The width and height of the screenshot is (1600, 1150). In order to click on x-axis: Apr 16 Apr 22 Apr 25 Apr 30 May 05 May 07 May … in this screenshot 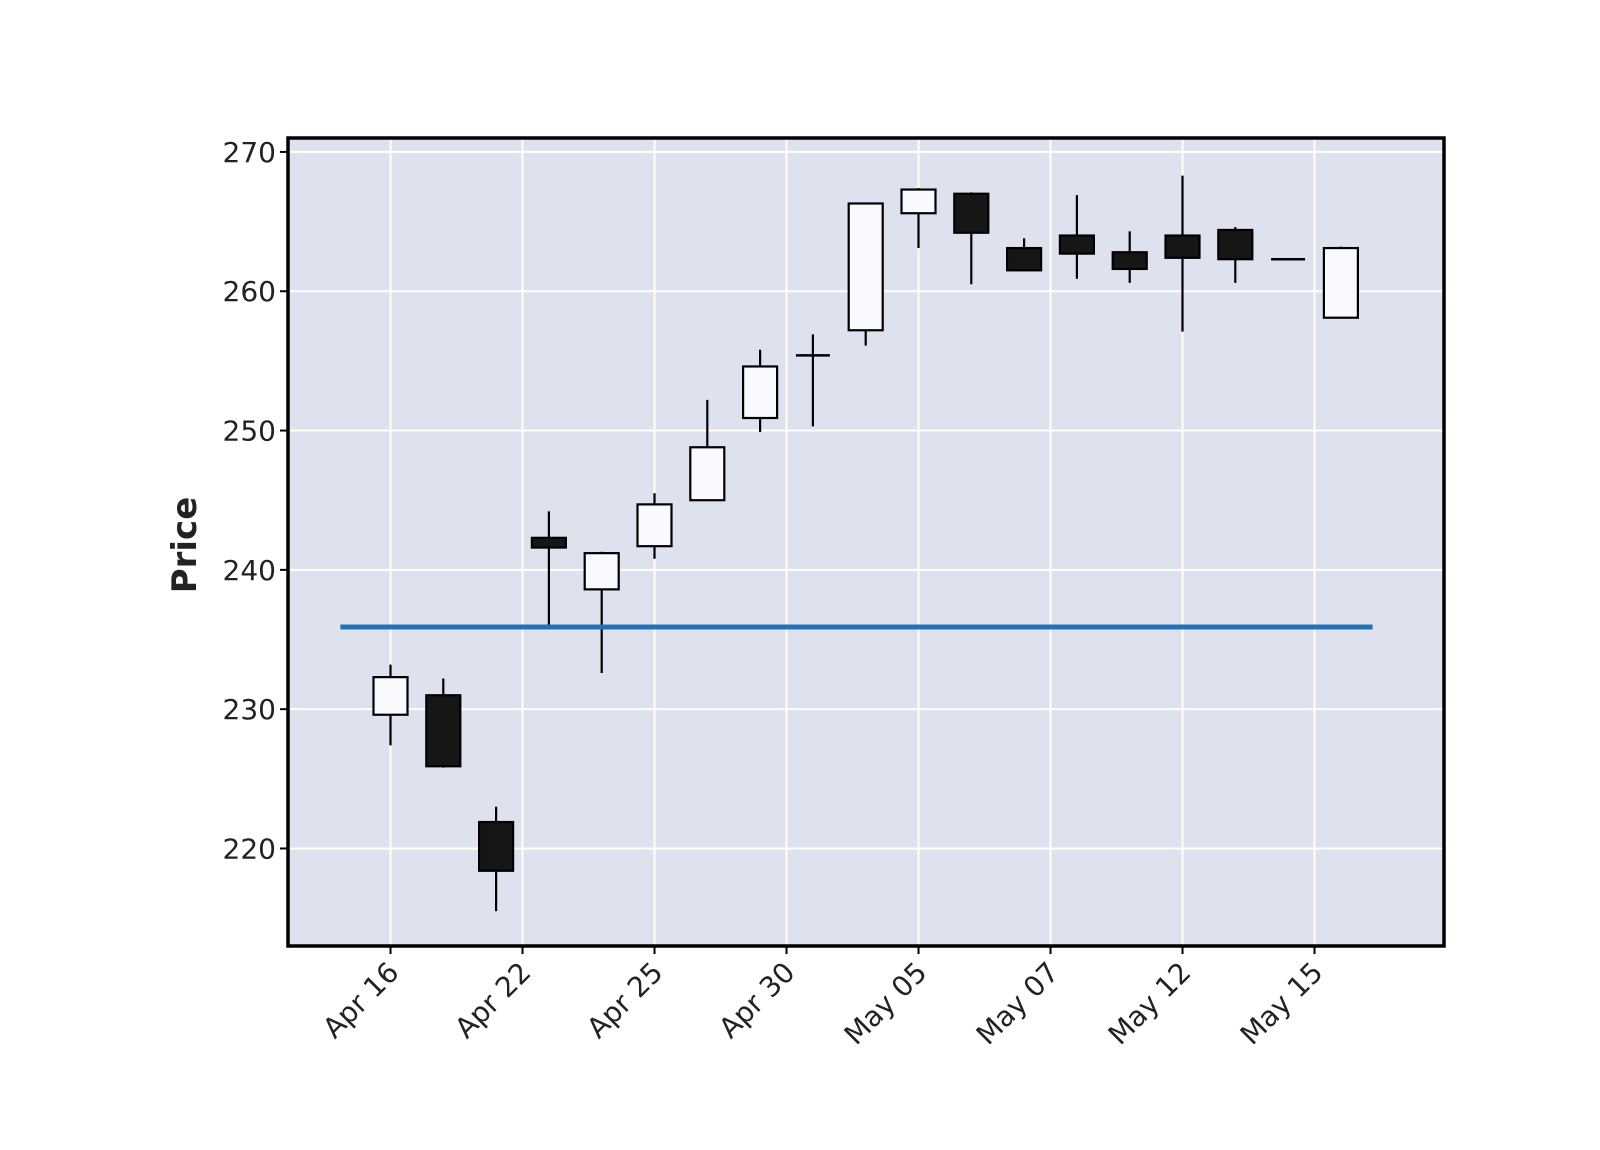, I will do `click(822, 998)`.